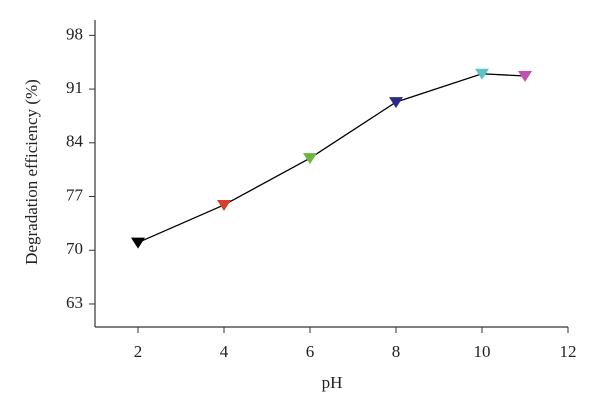 The width and height of the screenshot is (600, 420). I want to click on y-tick-label: 84, so click(75, 141).